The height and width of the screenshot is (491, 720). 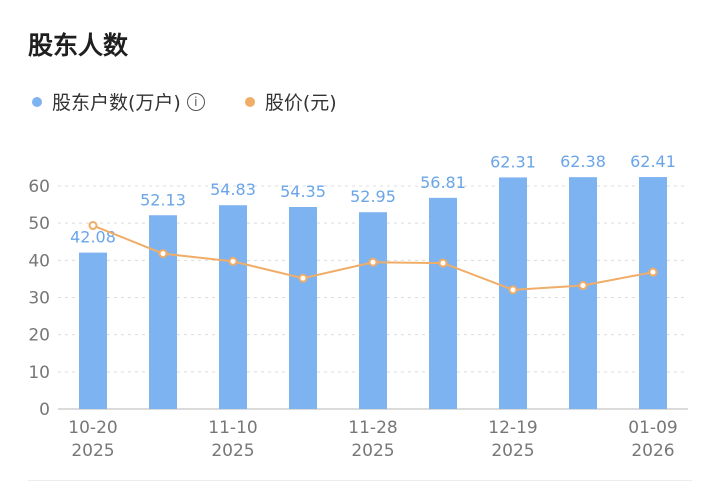 What do you see at coordinates (373, 196) in the screenshot?
I see `bar-value-label: 52.95` at bounding box center [373, 196].